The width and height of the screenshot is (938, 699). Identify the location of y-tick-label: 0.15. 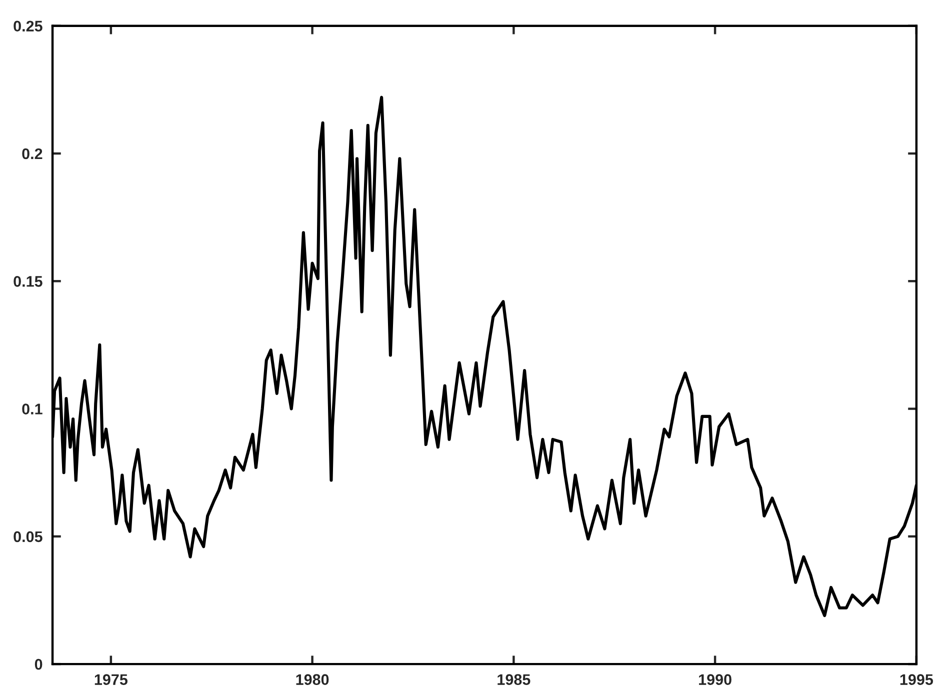
(28, 281).